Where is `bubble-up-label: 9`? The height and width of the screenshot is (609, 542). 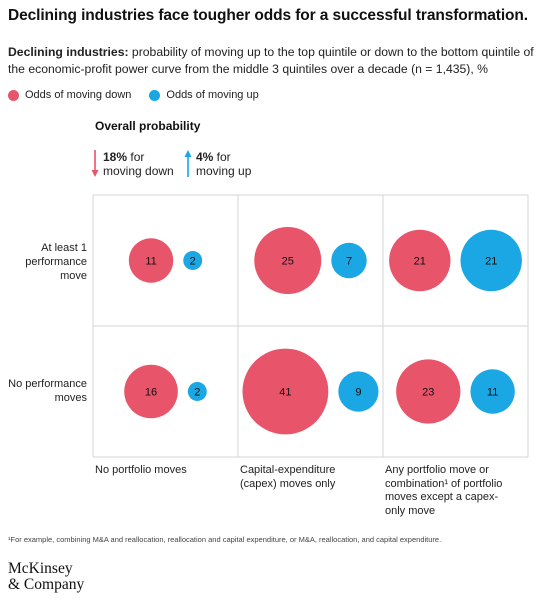 bubble-up-label: 9 is located at coordinates (358, 393).